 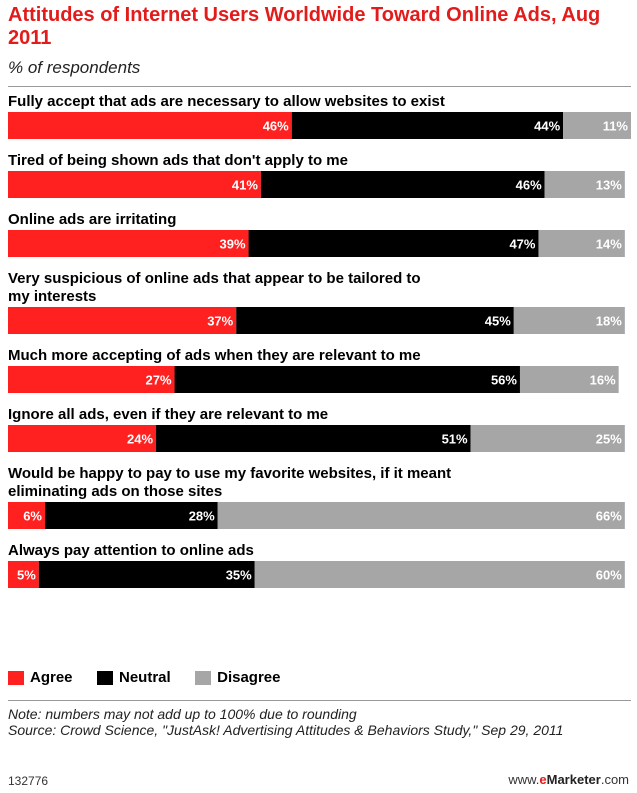 I want to click on data-label: 6%, so click(x=32, y=516).